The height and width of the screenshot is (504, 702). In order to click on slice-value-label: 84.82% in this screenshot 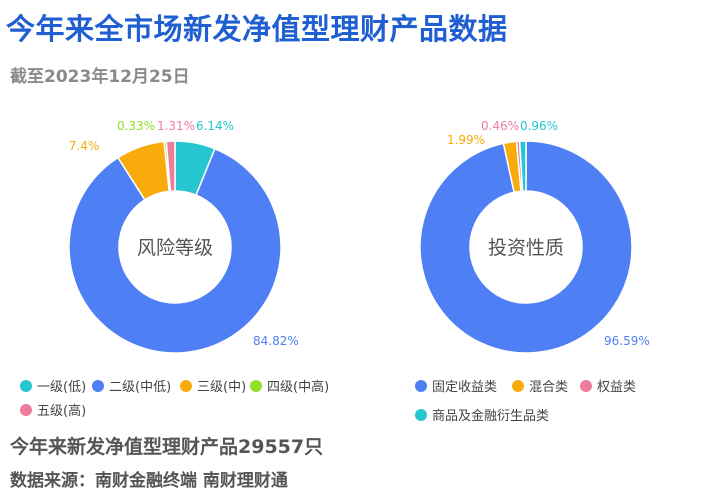, I will do `click(276, 341)`.